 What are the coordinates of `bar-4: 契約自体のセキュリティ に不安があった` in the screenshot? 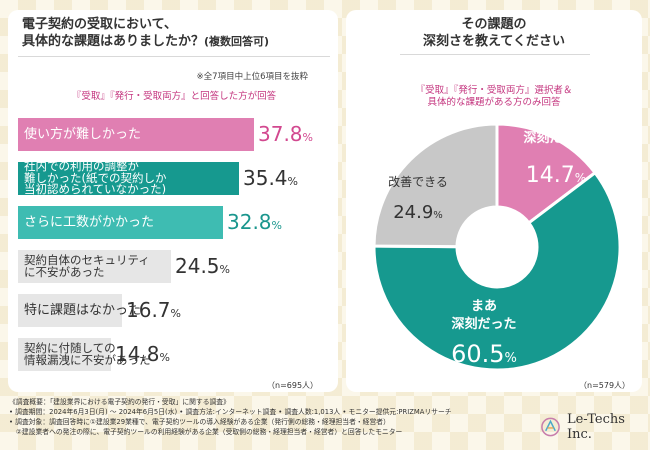 It's located at (94, 266).